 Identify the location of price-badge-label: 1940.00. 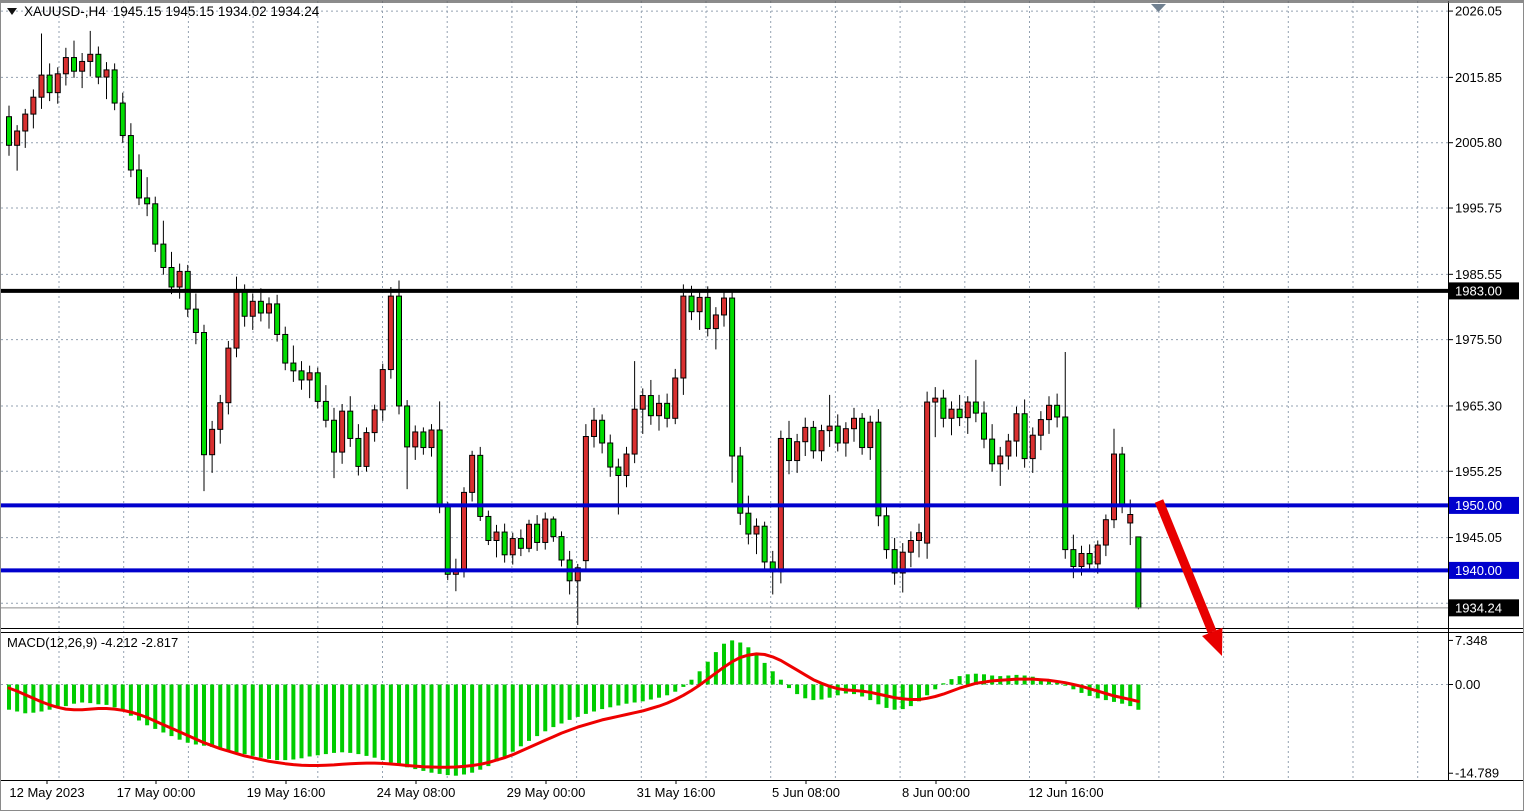
(1478, 570).